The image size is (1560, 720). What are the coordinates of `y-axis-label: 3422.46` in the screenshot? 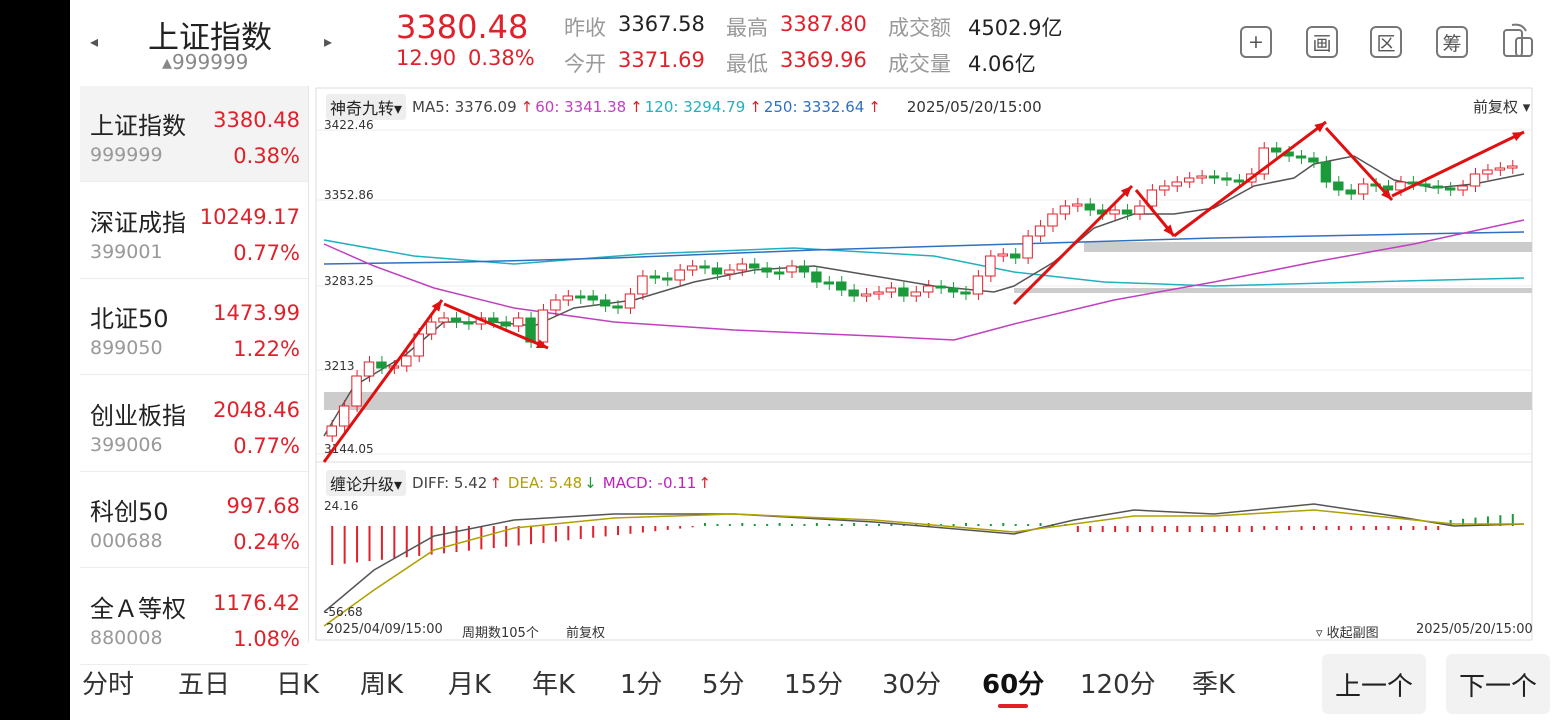 It's located at (349, 125).